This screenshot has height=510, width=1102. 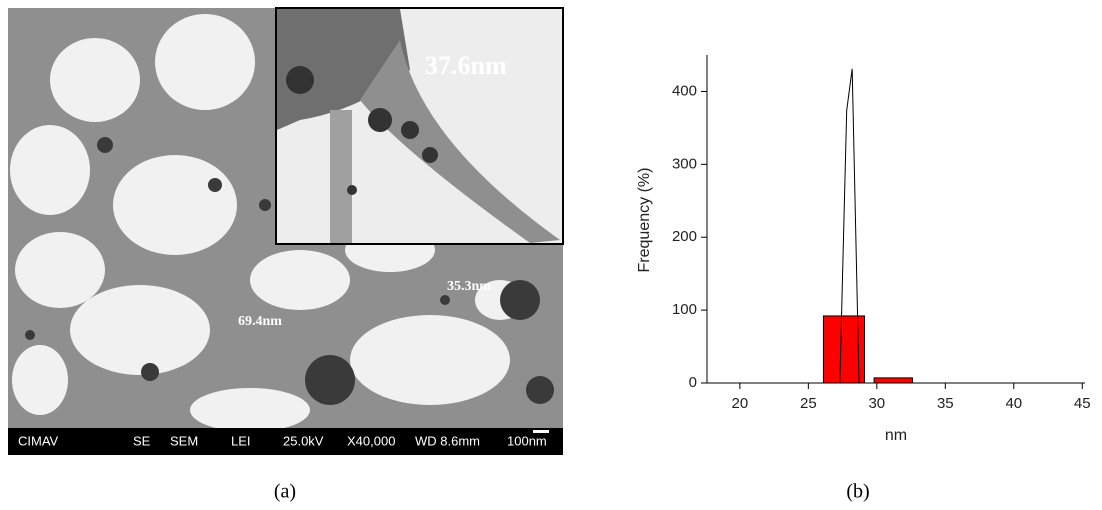 I want to click on x-tick-label: 45, so click(x=1082, y=403).